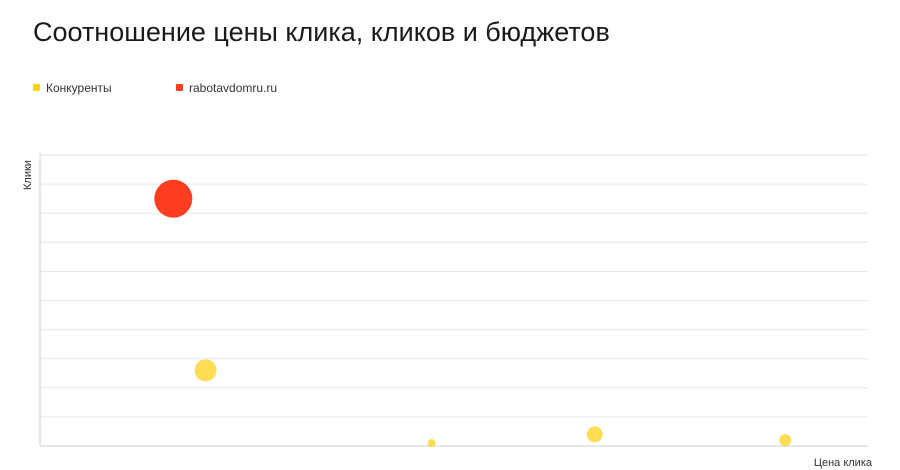 This screenshot has width=900, height=470. I want to click on legend-label-competitors: Конкуренты, so click(79, 88).